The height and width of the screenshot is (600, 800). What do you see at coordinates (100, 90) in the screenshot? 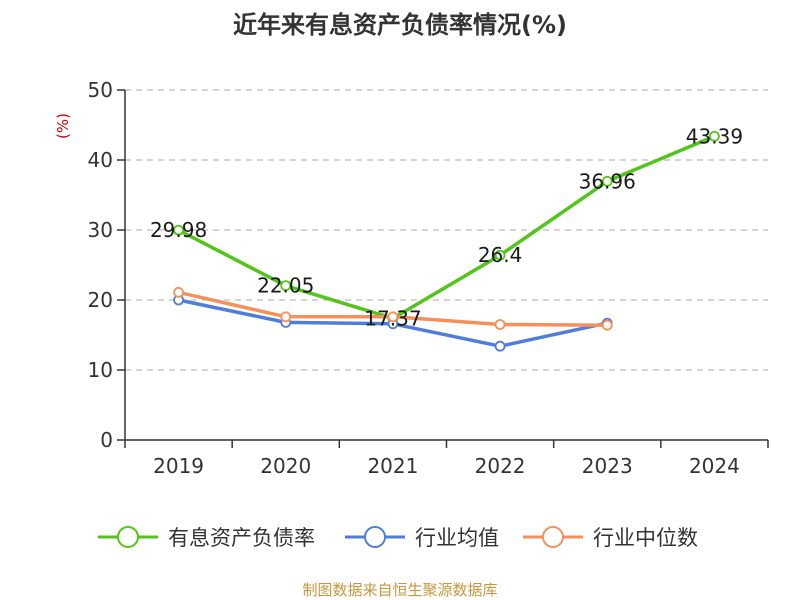
I see `y-tick-label: 50` at bounding box center [100, 90].